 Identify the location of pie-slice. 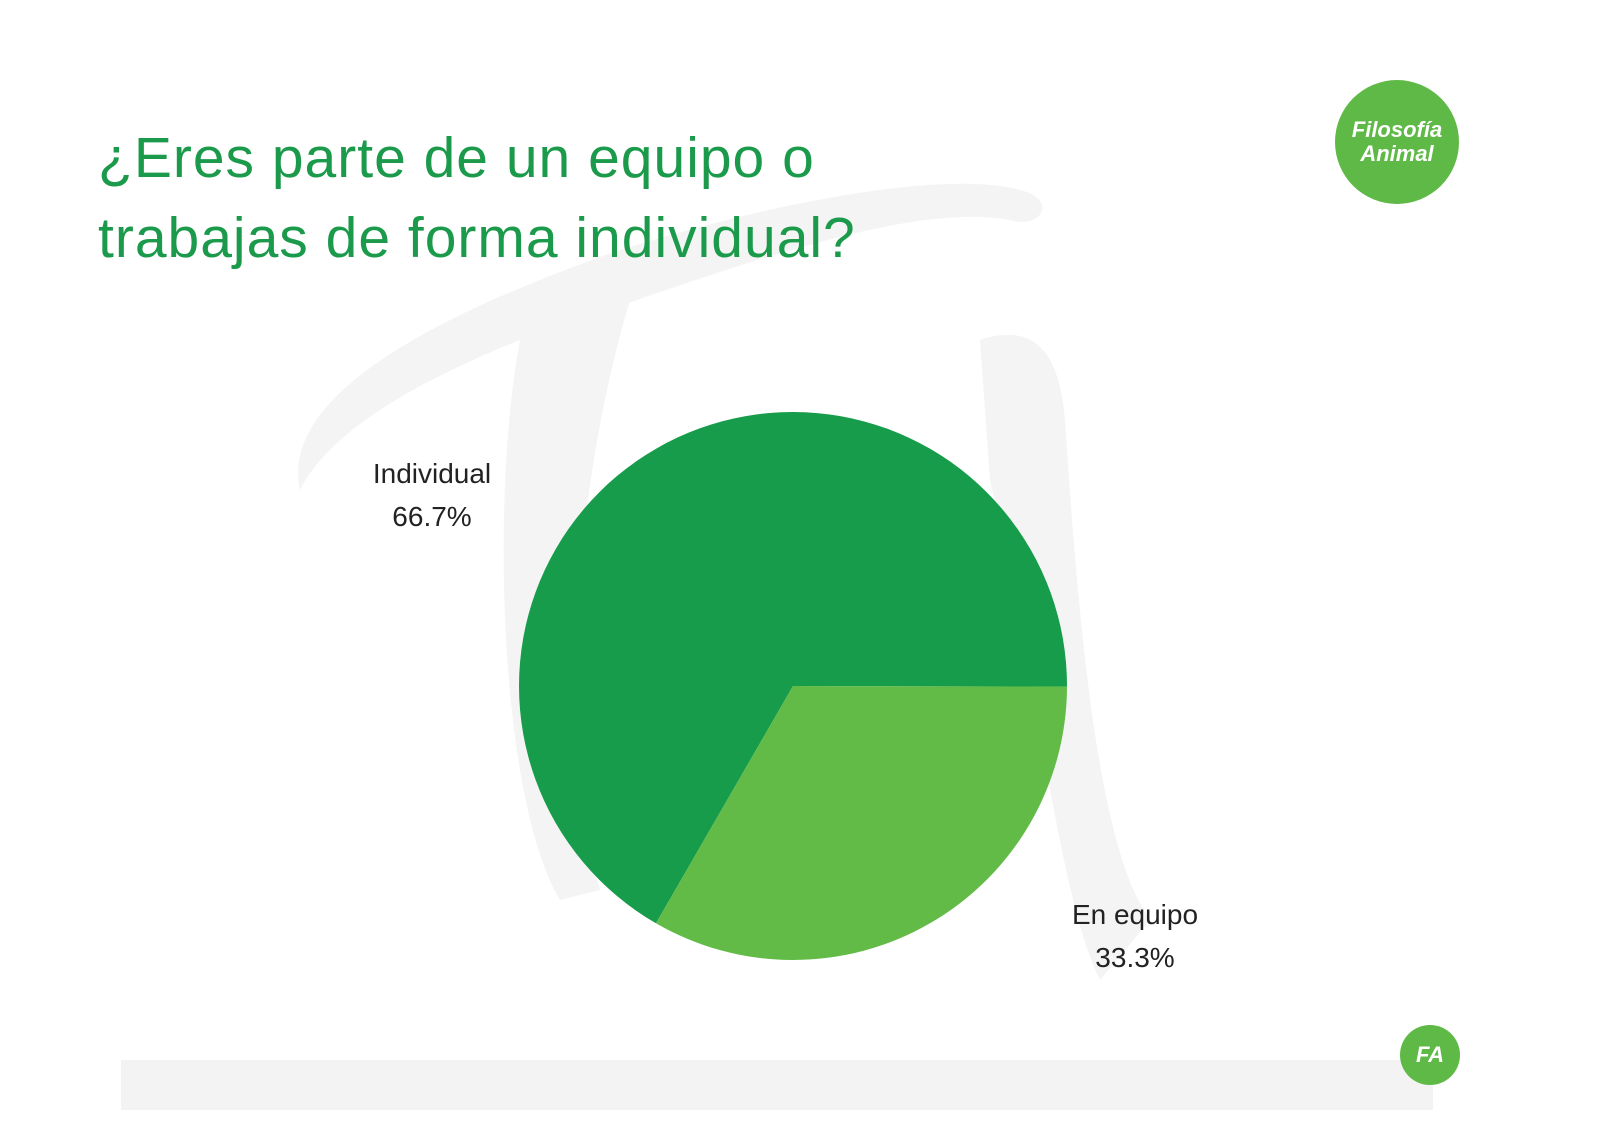
(861, 823).